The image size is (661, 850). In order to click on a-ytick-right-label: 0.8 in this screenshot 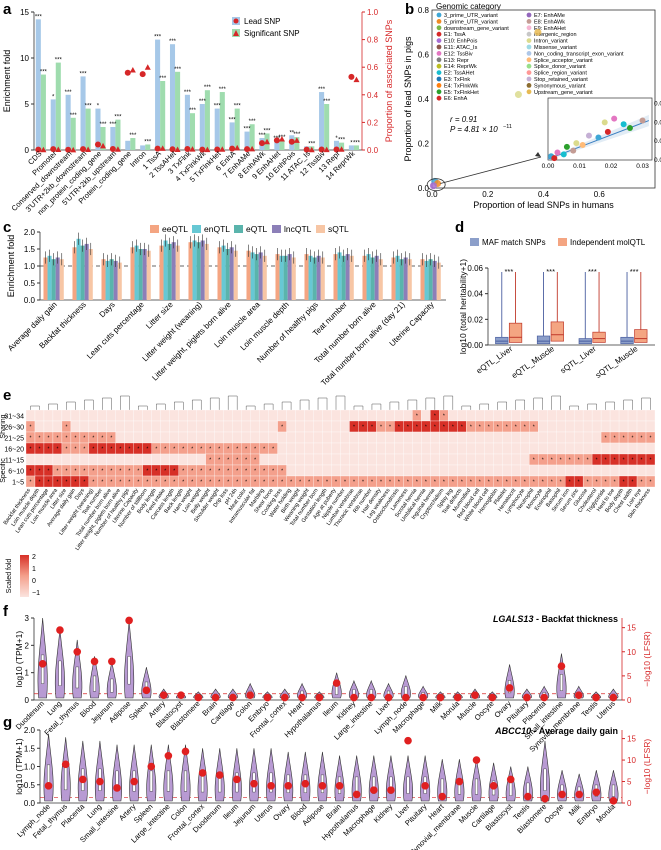, I will do `click(373, 40)`.